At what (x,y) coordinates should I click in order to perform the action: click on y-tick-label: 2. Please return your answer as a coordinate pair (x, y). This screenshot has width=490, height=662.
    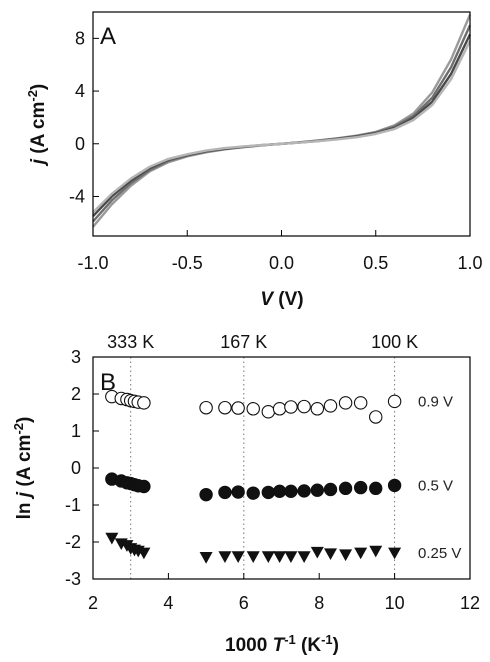
    Looking at the image, I should click on (76, 394).